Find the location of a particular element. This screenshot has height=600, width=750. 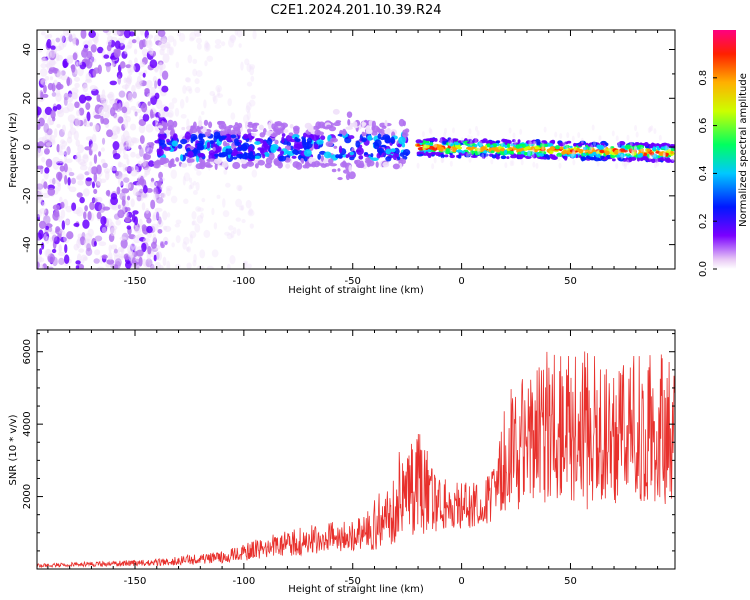

colorbar-tick-label: 0.4 is located at coordinates (703, 173).